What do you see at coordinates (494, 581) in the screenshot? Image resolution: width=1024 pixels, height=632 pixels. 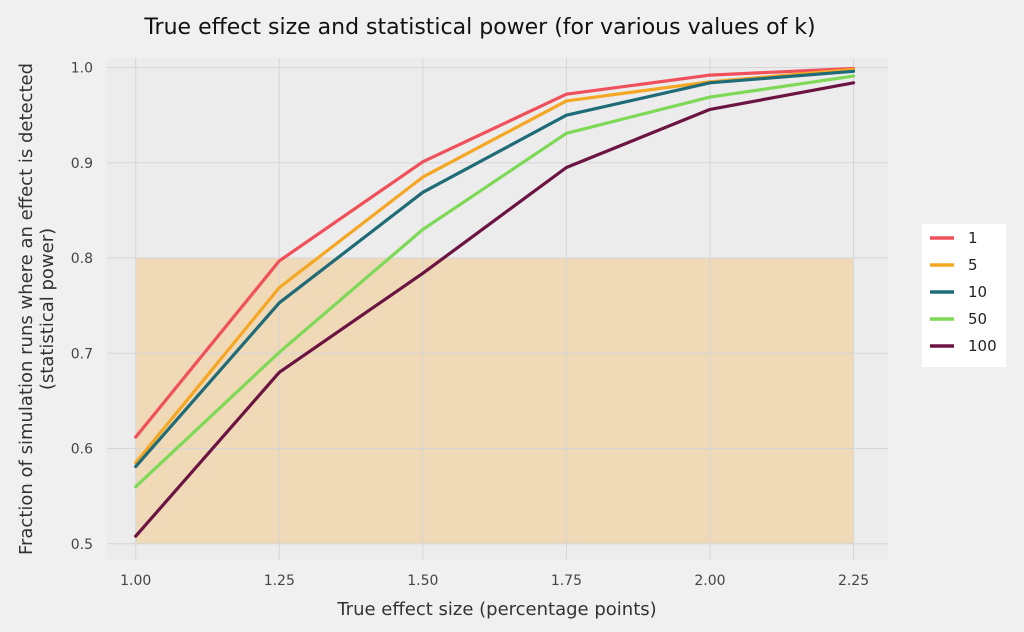 I see `x-axis-ticks: 1.00 1.25 1.50 1.75 2.00 2.25` at bounding box center [494, 581].